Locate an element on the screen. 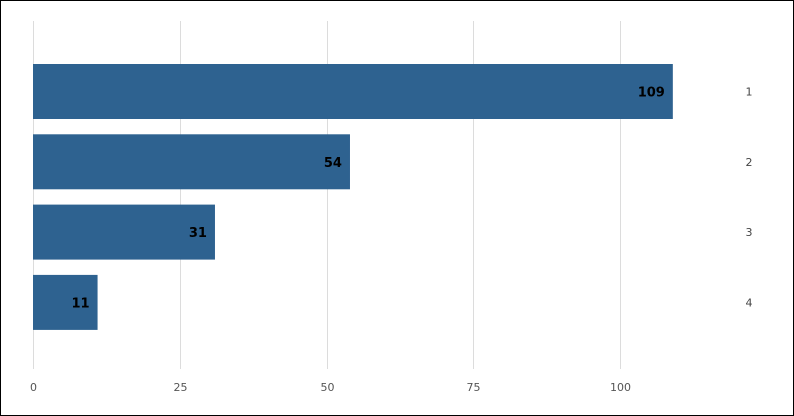 This screenshot has height=416, width=794. category-label: 4 is located at coordinates (749, 302).